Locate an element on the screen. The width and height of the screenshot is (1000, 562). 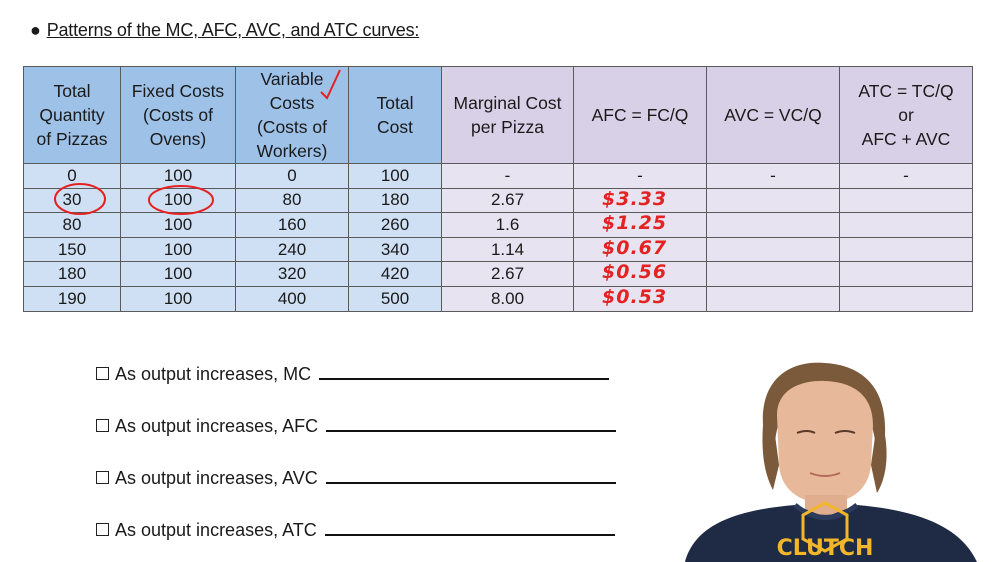
cell-total-cost: 340 is located at coordinates (395, 249).